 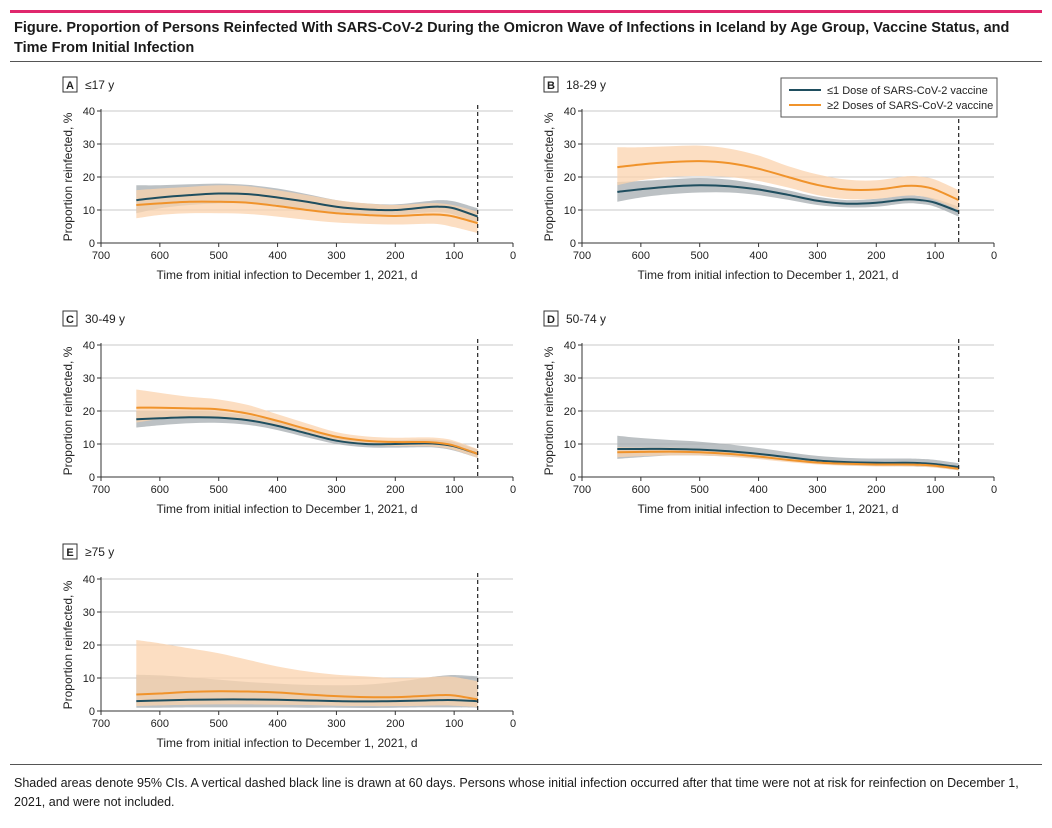 I want to click on panel-title: 18-29 y, so click(x=586, y=85).